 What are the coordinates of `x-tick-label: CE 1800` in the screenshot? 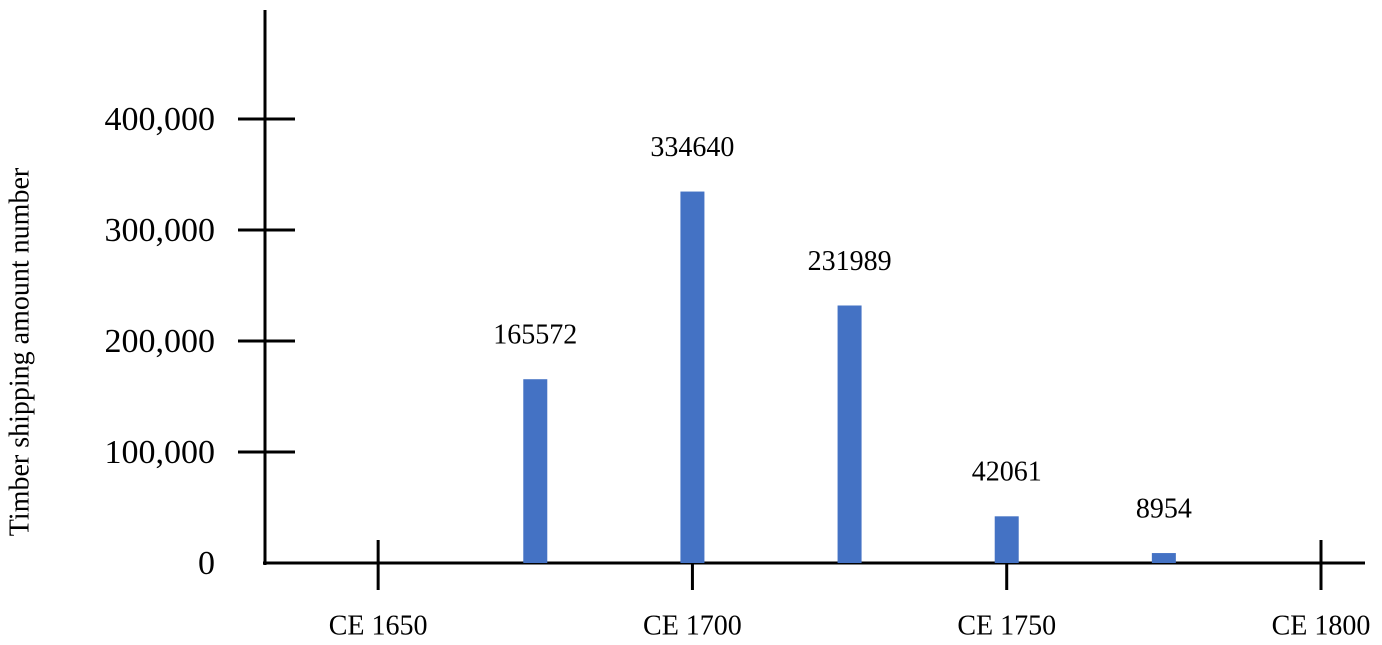 It's located at (1321, 625).